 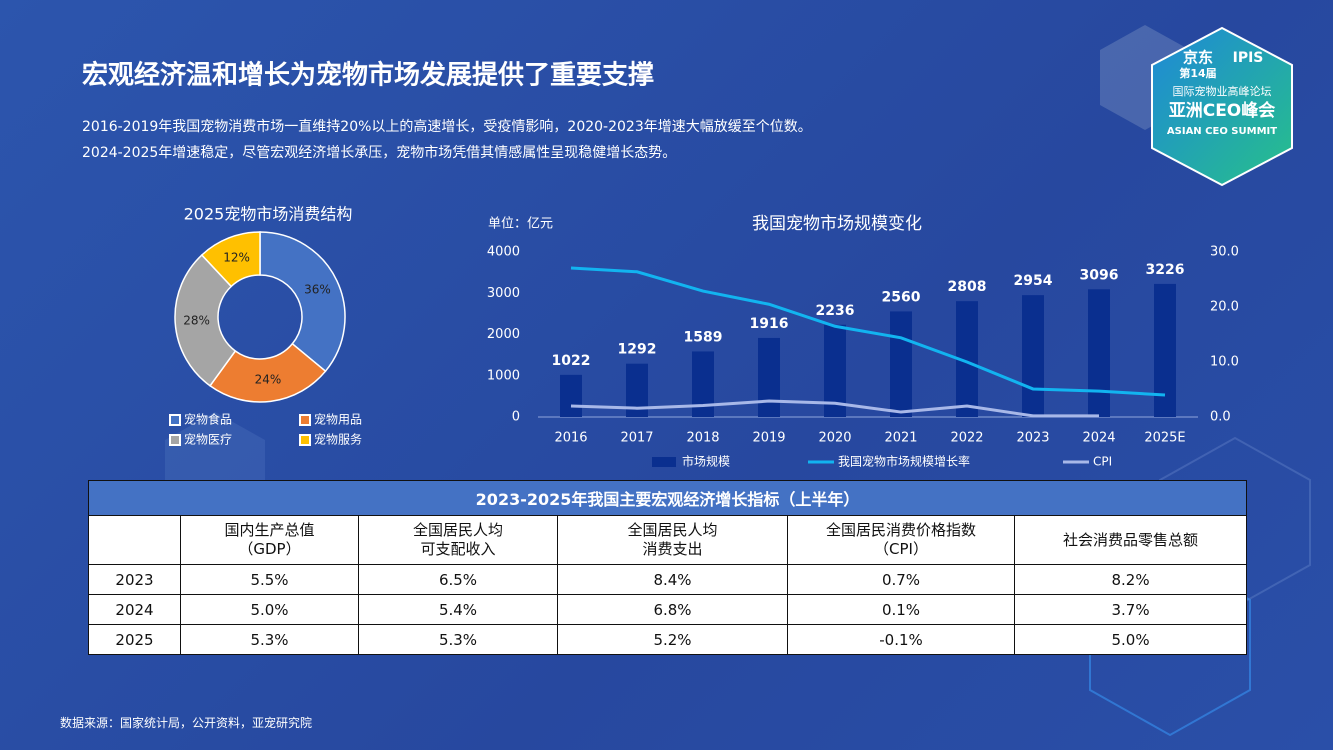 What do you see at coordinates (1130, 609) in the screenshot?
I see `table-cell: 3.7%` at bounding box center [1130, 609].